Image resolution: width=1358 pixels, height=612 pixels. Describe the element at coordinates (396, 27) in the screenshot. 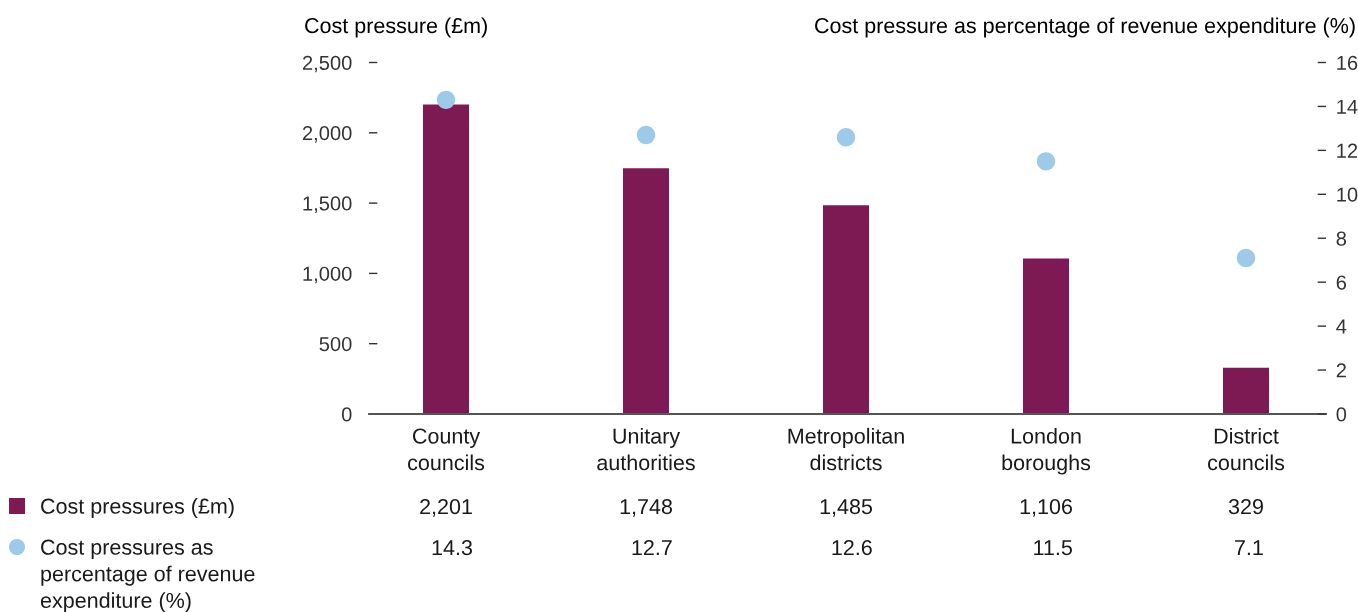

I see `y-axis-title: Cost pressure (£m)` at that location.